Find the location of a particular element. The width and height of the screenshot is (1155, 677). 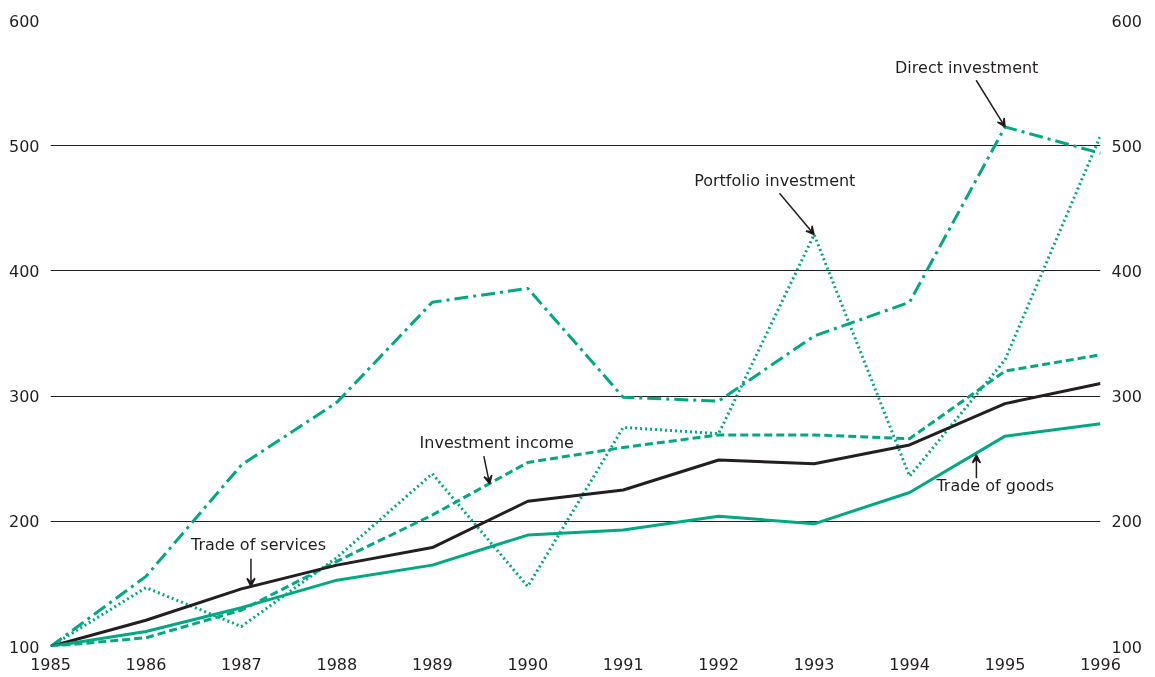

y2-tick-label: 400 is located at coordinates (1127, 271).